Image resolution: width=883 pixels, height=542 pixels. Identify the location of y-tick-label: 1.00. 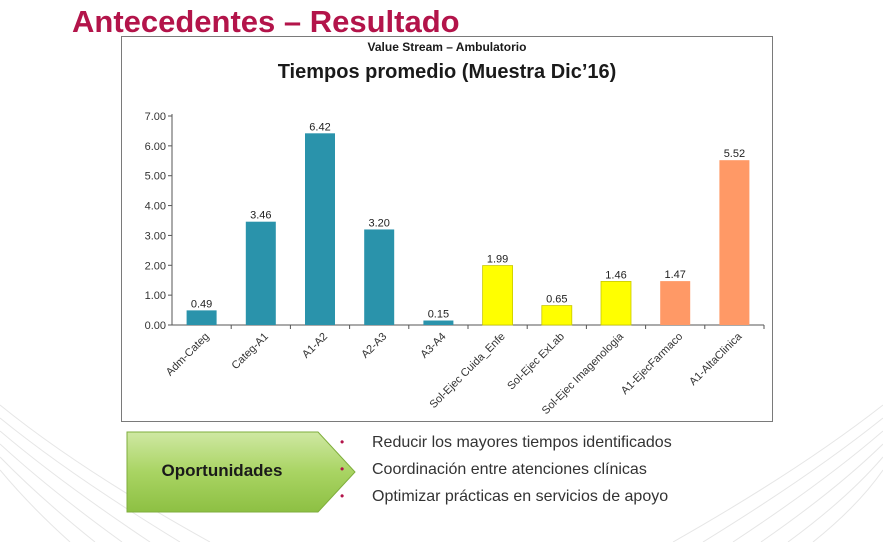
(155, 296).